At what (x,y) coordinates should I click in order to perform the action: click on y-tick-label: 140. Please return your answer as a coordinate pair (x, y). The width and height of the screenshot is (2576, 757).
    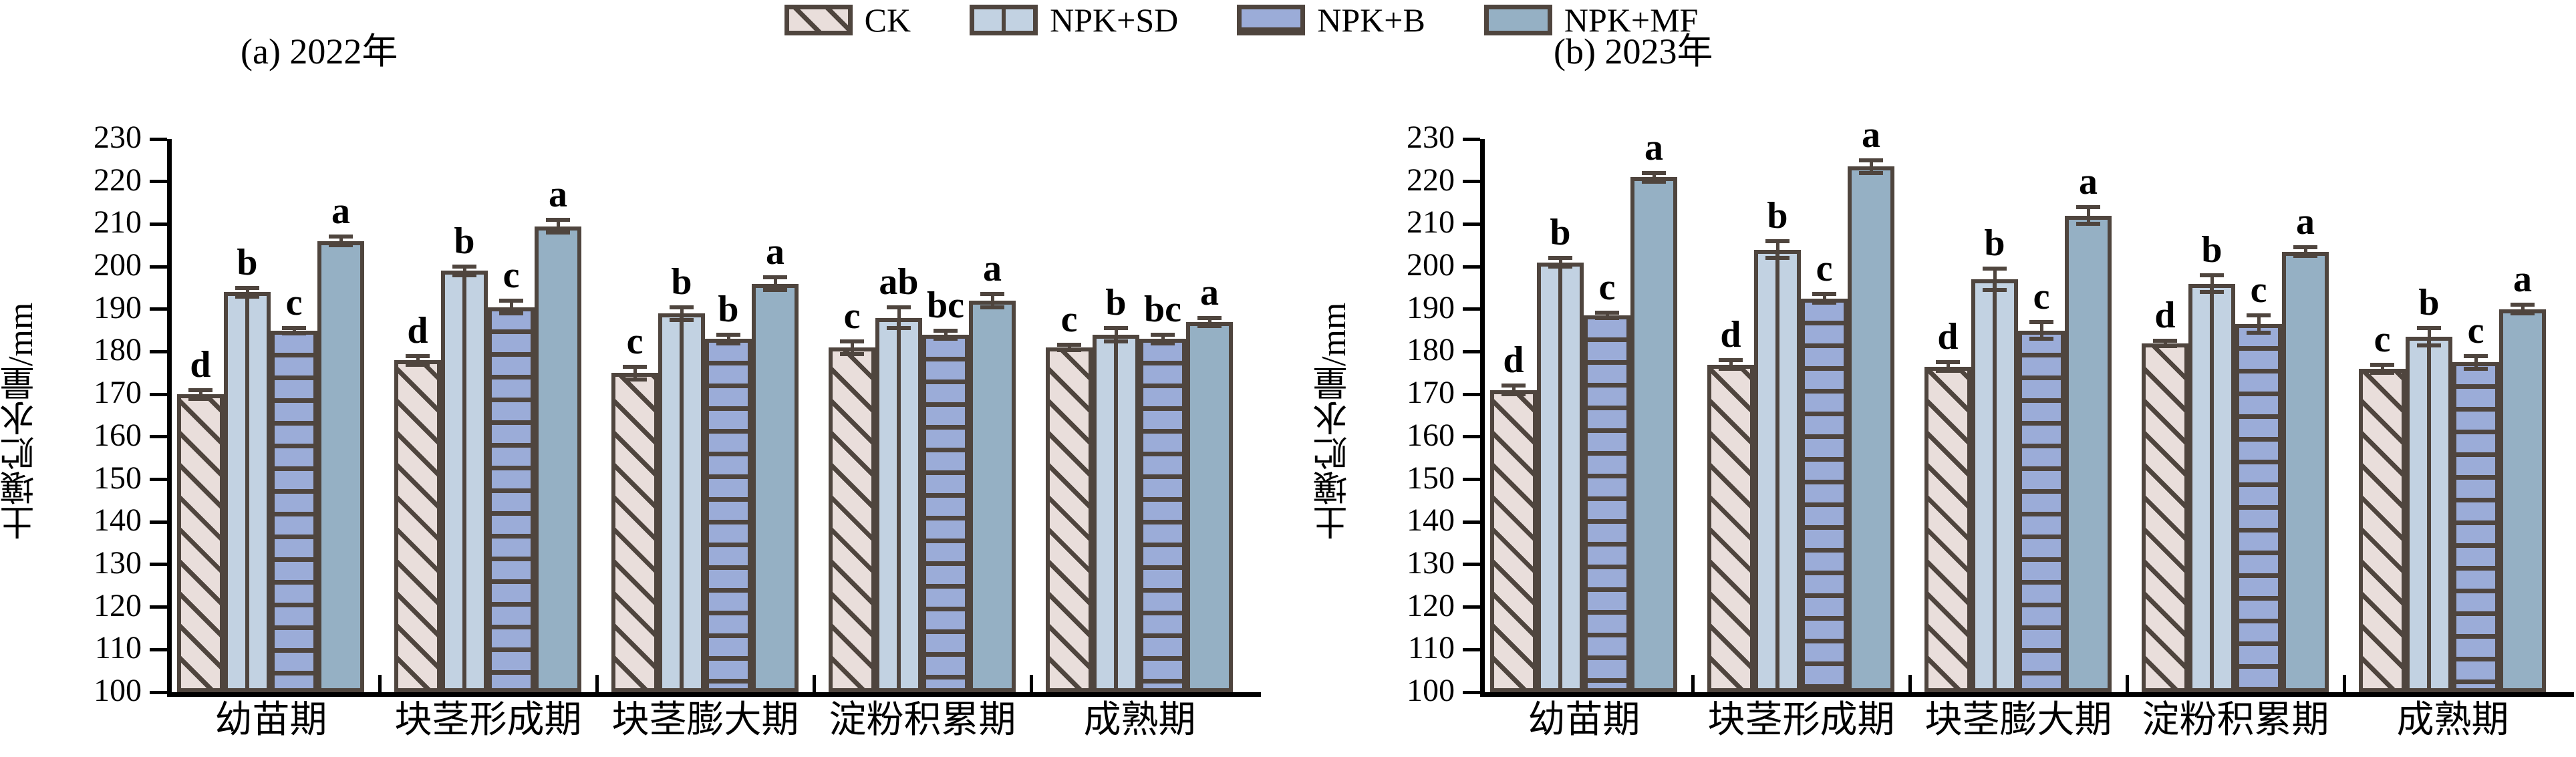
    Looking at the image, I should click on (118, 520).